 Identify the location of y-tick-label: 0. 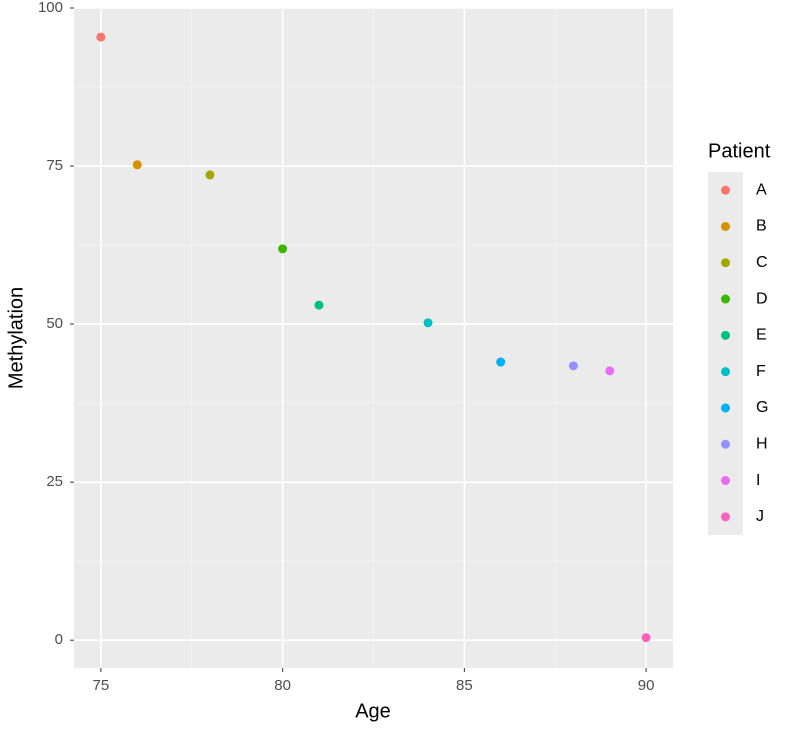
(59, 639).